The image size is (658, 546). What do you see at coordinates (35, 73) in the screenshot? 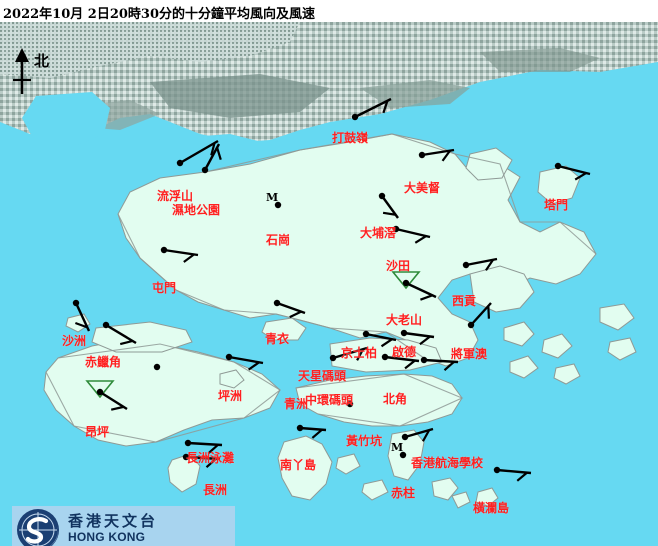
I see `north-arrow: 北` at bounding box center [35, 73].